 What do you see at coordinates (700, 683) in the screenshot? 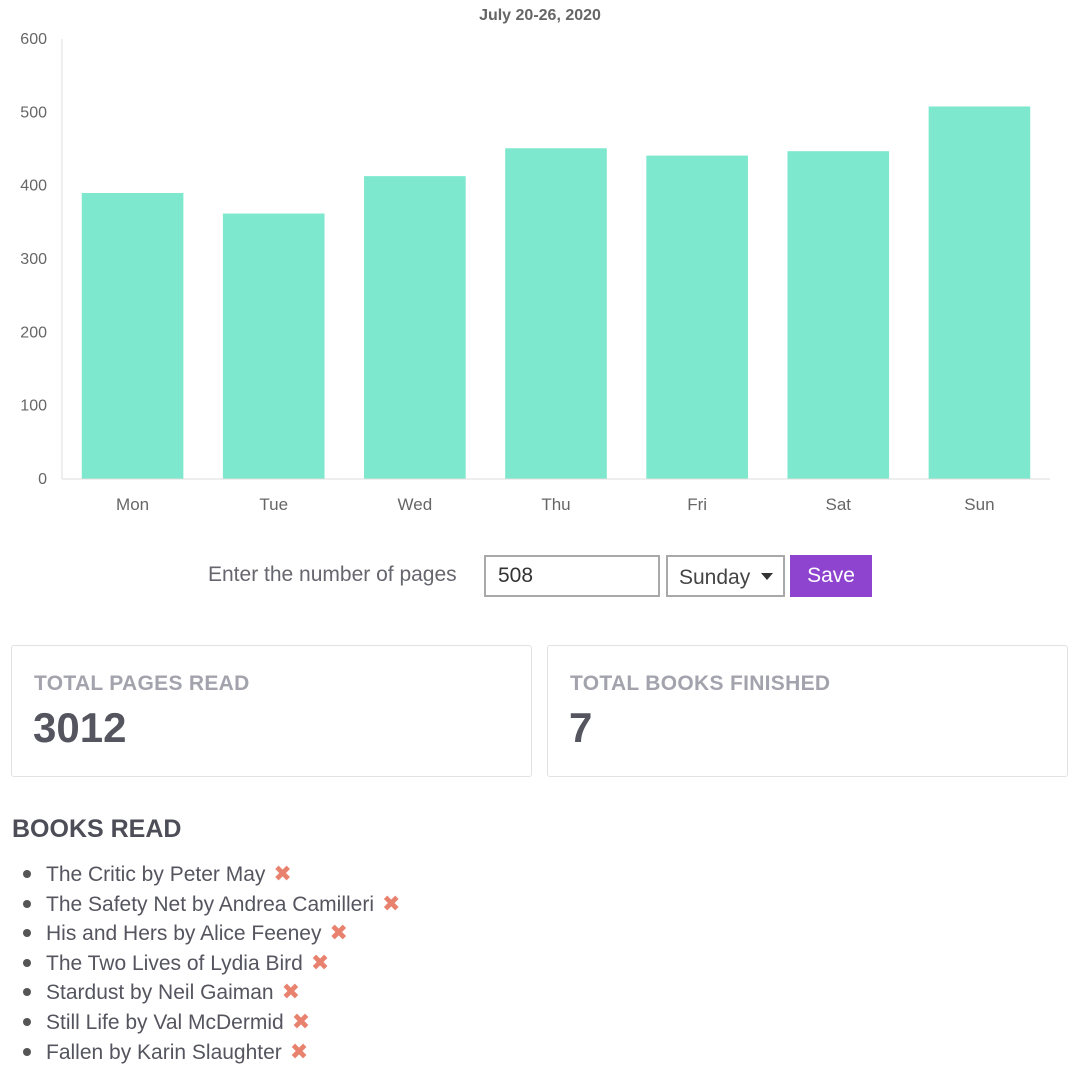
I see `total-books-label: TOTAL BOOKS FINISHED` at bounding box center [700, 683].